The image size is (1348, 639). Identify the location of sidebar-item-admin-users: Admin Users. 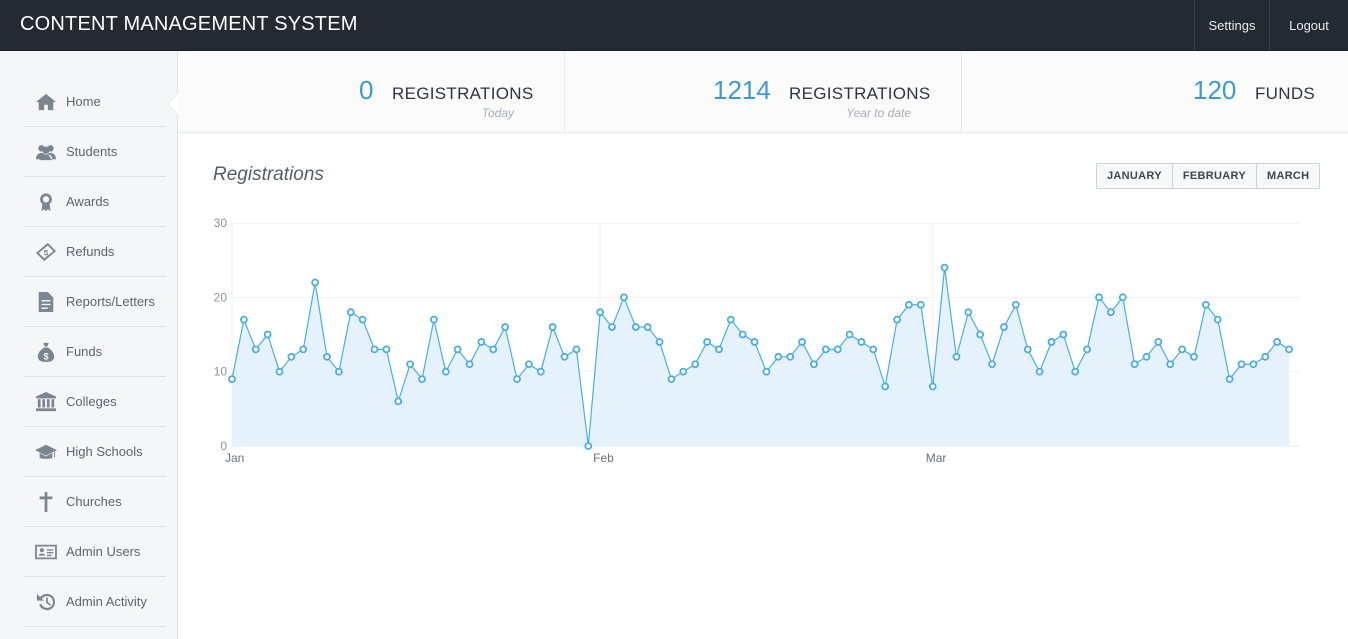
(95, 552).